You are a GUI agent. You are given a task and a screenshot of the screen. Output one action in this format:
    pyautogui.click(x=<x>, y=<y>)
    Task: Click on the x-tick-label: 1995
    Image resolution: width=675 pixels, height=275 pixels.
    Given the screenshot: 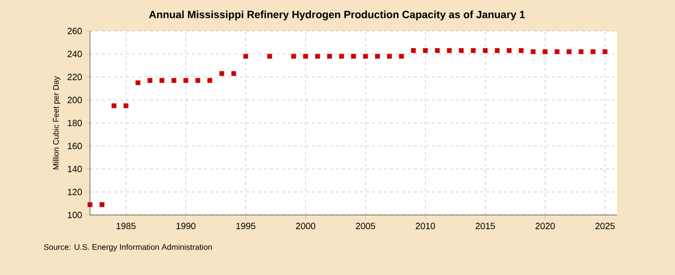 What is the action you would take?
    pyautogui.click(x=246, y=226)
    